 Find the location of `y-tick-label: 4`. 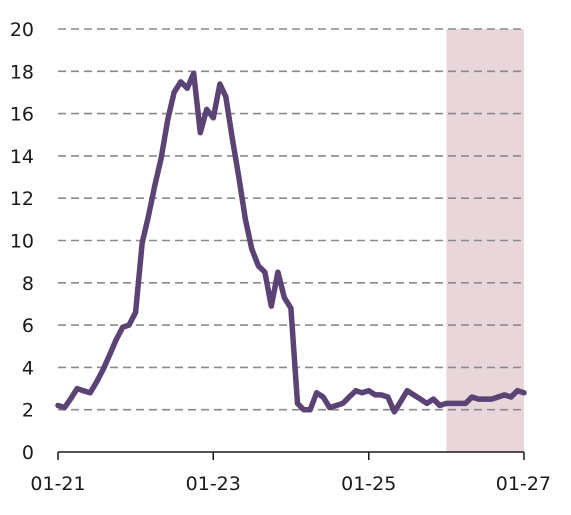

y-tick-label: 4 is located at coordinates (28, 368).